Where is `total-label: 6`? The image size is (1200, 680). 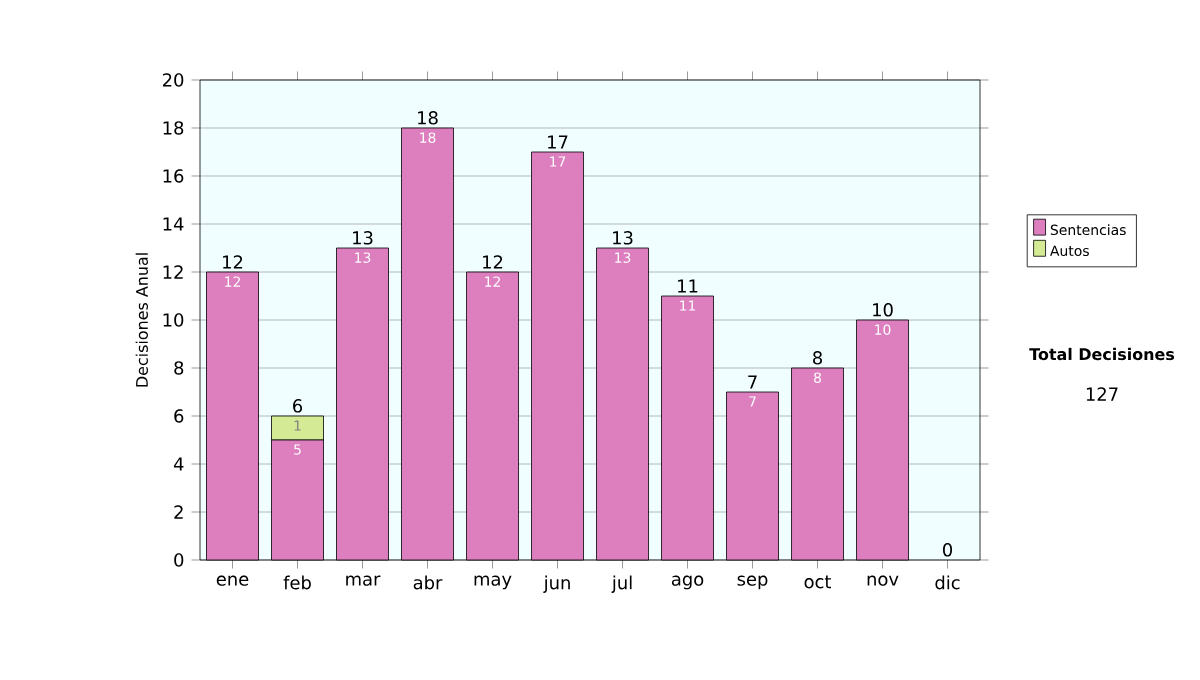 total-label: 6 is located at coordinates (298, 406).